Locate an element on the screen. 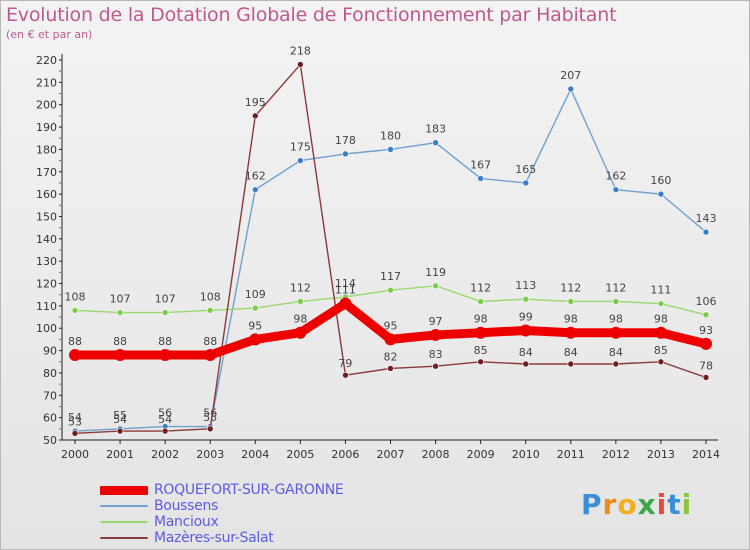  data-label: 53 is located at coordinates (75, 421).